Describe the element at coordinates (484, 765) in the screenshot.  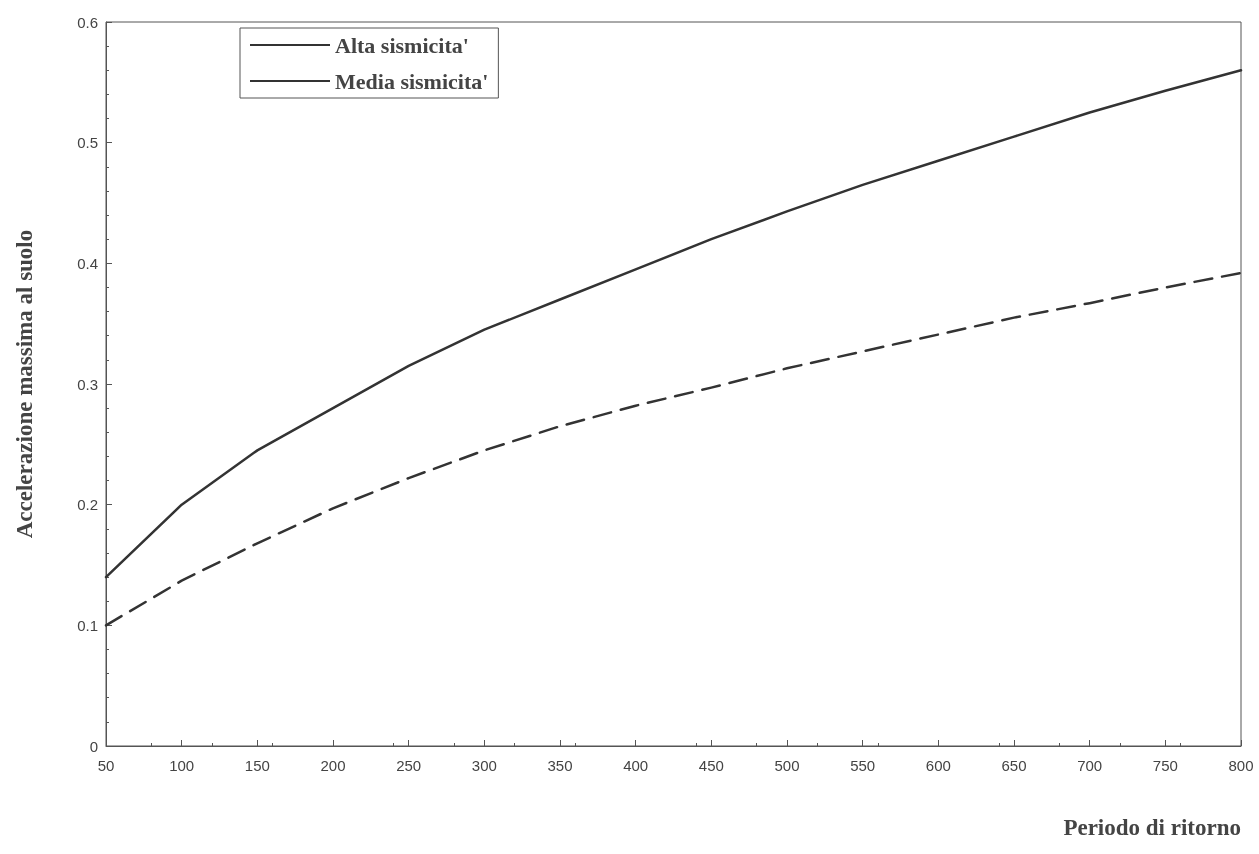
I see `x-tick-label: 300` at that location.